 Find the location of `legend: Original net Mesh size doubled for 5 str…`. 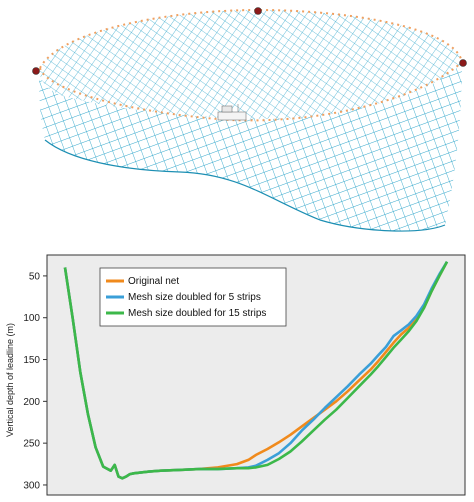

legend: Original net Mesh size doubled for 5 str… is located at coordinates (193, 297).